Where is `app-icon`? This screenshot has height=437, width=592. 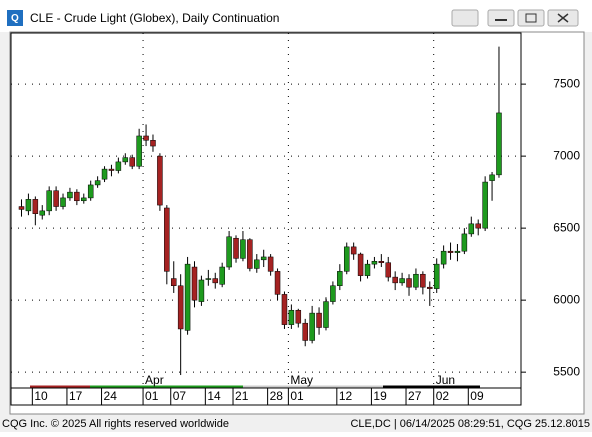
app-icon is located at coordinates (15, 18).